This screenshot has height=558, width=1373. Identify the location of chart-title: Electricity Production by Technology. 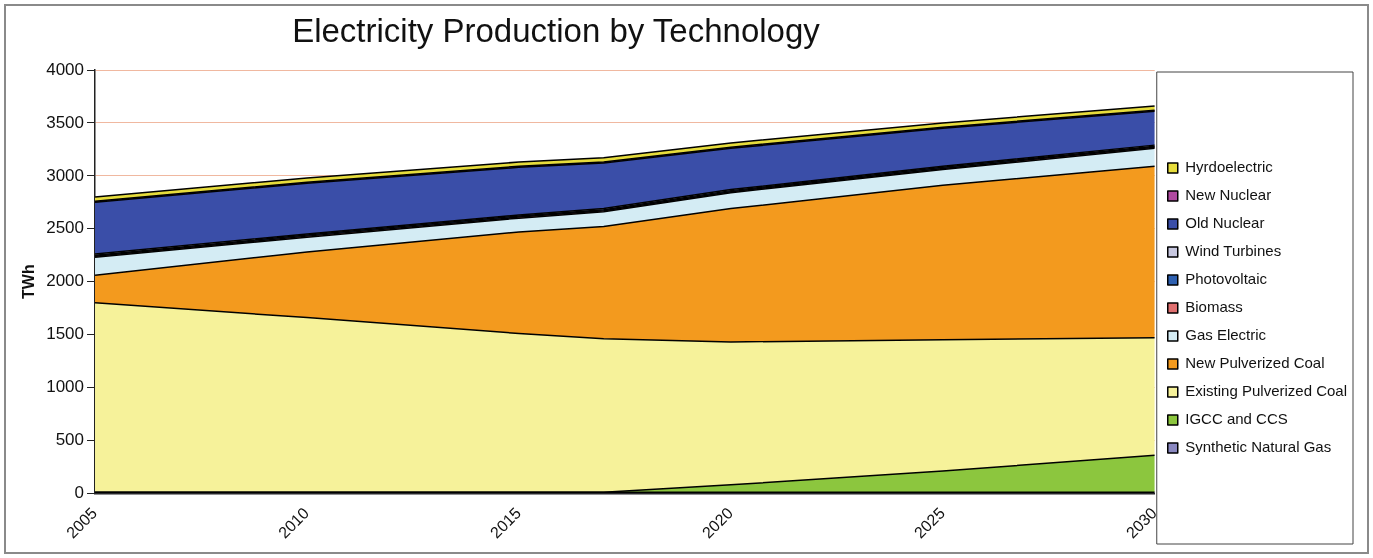
(556, 31).